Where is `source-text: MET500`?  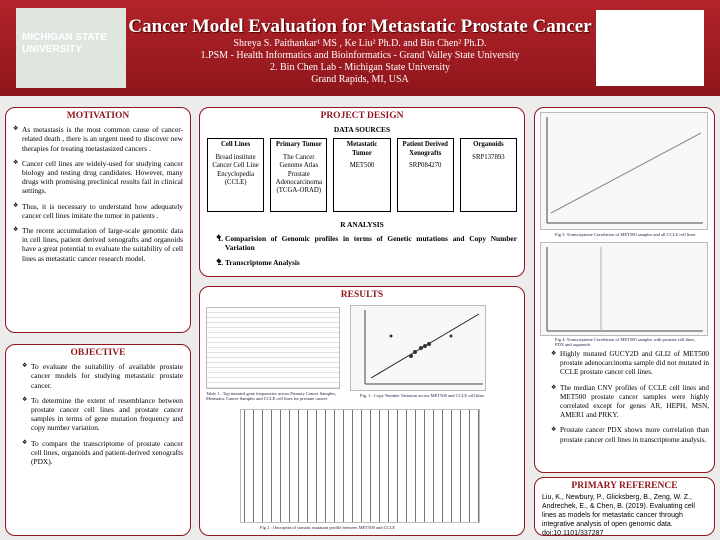
source-text: MET500 is located at coordinates (362, 166).